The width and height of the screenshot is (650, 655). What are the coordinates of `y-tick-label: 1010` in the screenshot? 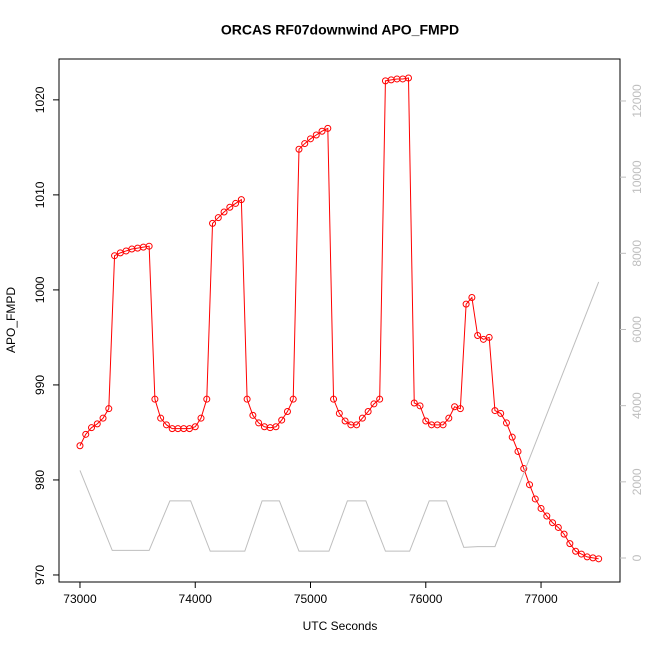 It's located at (40, 194).